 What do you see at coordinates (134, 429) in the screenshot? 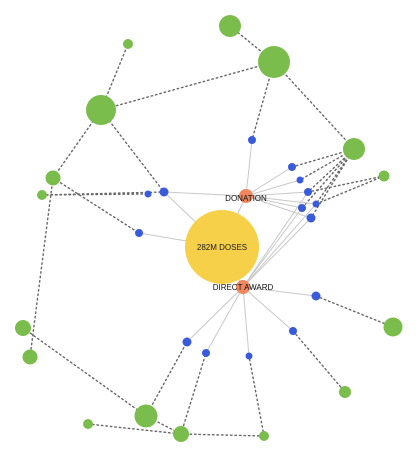
I see `dotted-link-g14-g15` at bounding box center [134, 429].